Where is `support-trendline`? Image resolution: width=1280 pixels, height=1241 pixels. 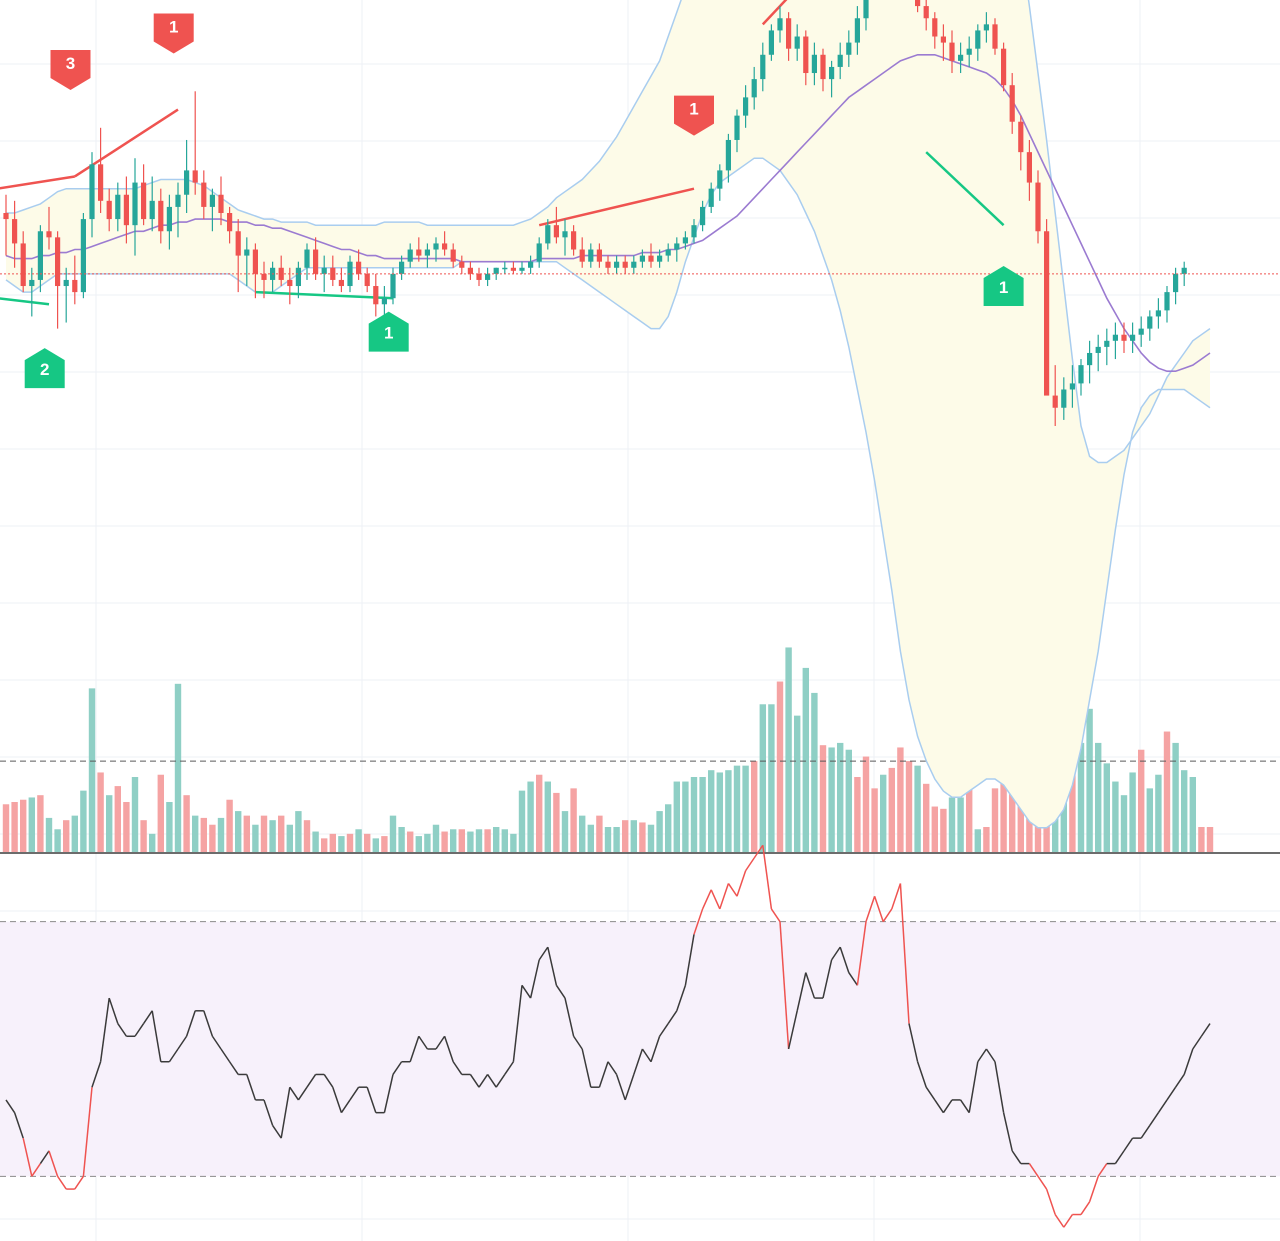 support-trendline is located at coordinates (324, 295).